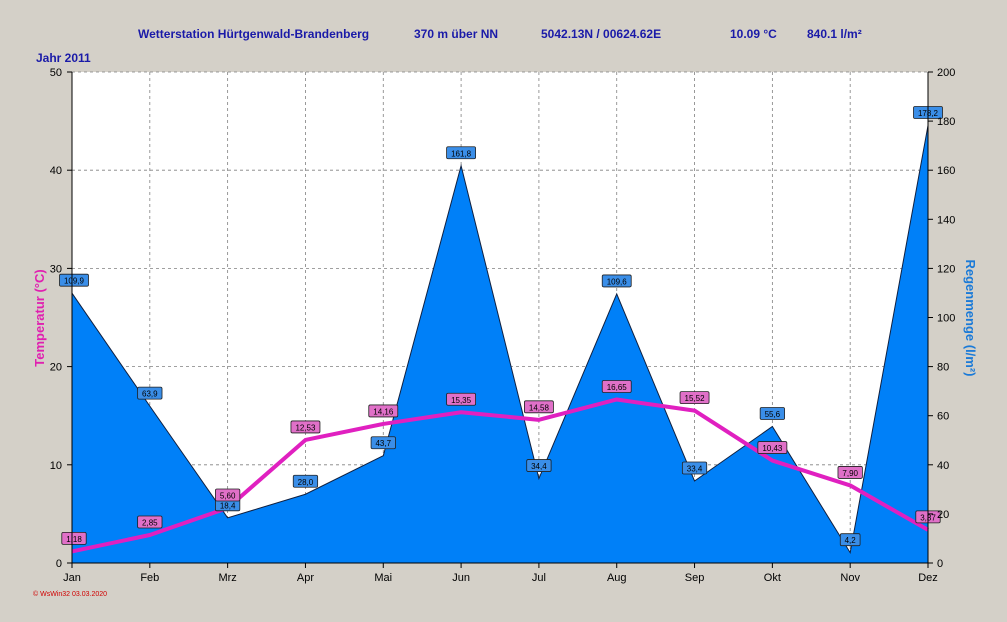  Describe the element at coordinates (56, 368) in the screenshot. I see `y-tick-label-left: 20` at that location.